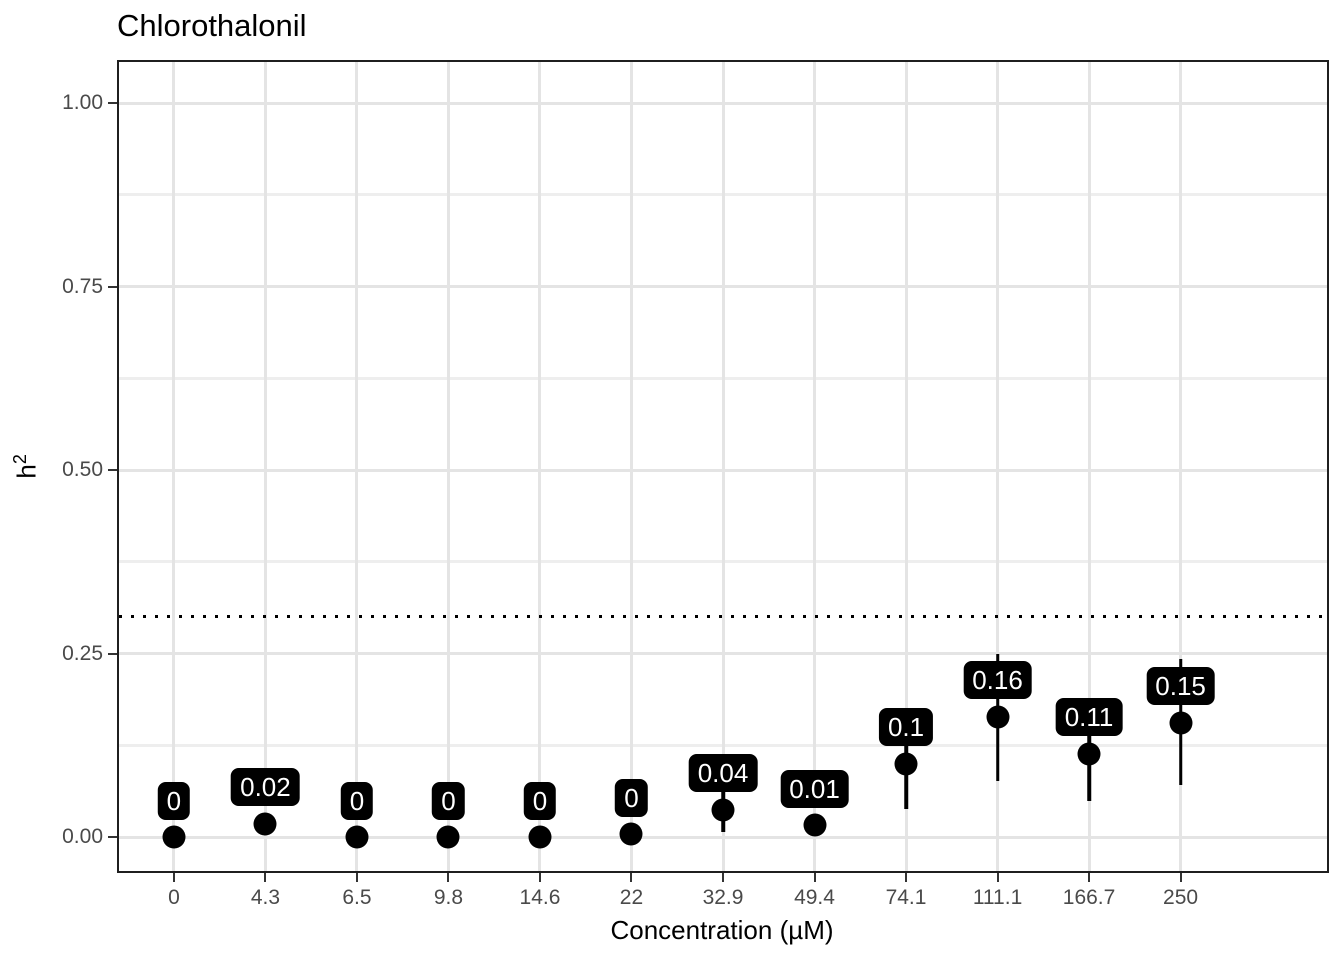 The height and width of the screenshot is (960, 1344). Describe the element at coordinates (174, 897) in the screenshot. I see `x-axis-tick-label: 0` at that location.